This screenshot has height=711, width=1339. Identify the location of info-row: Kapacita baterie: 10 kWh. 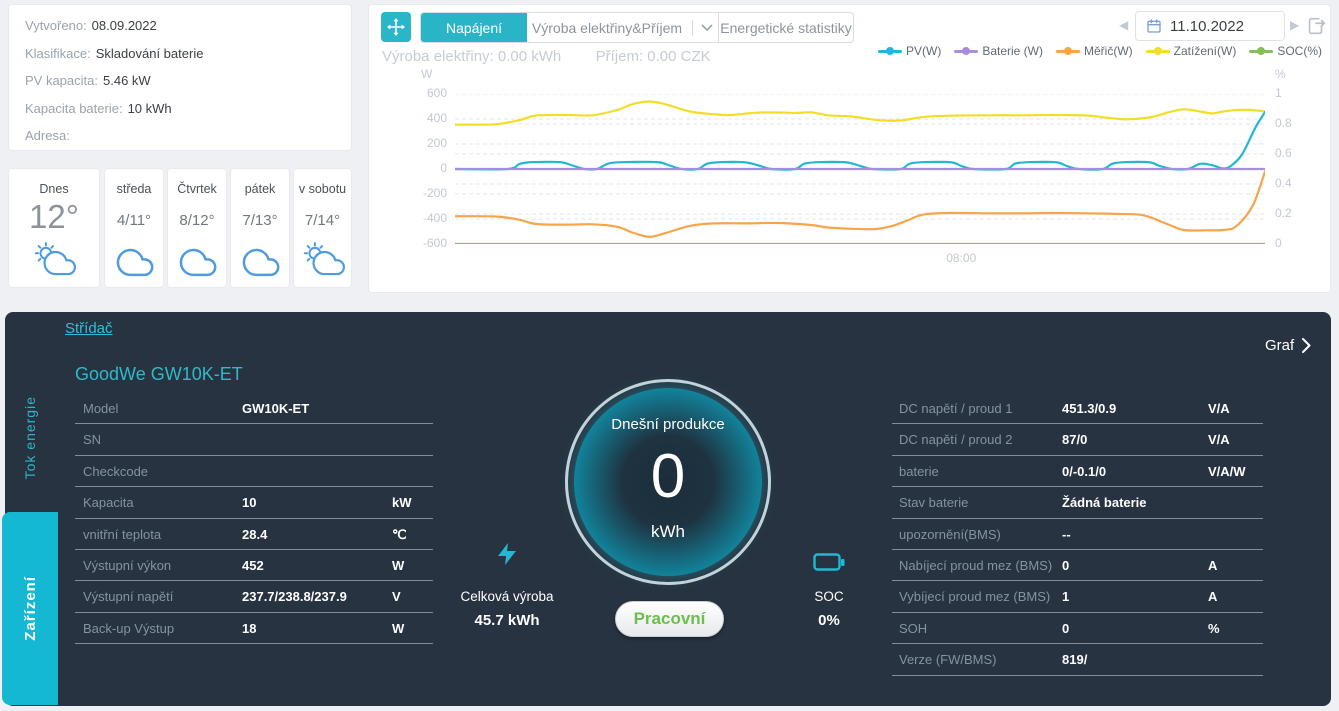
(98, 108).